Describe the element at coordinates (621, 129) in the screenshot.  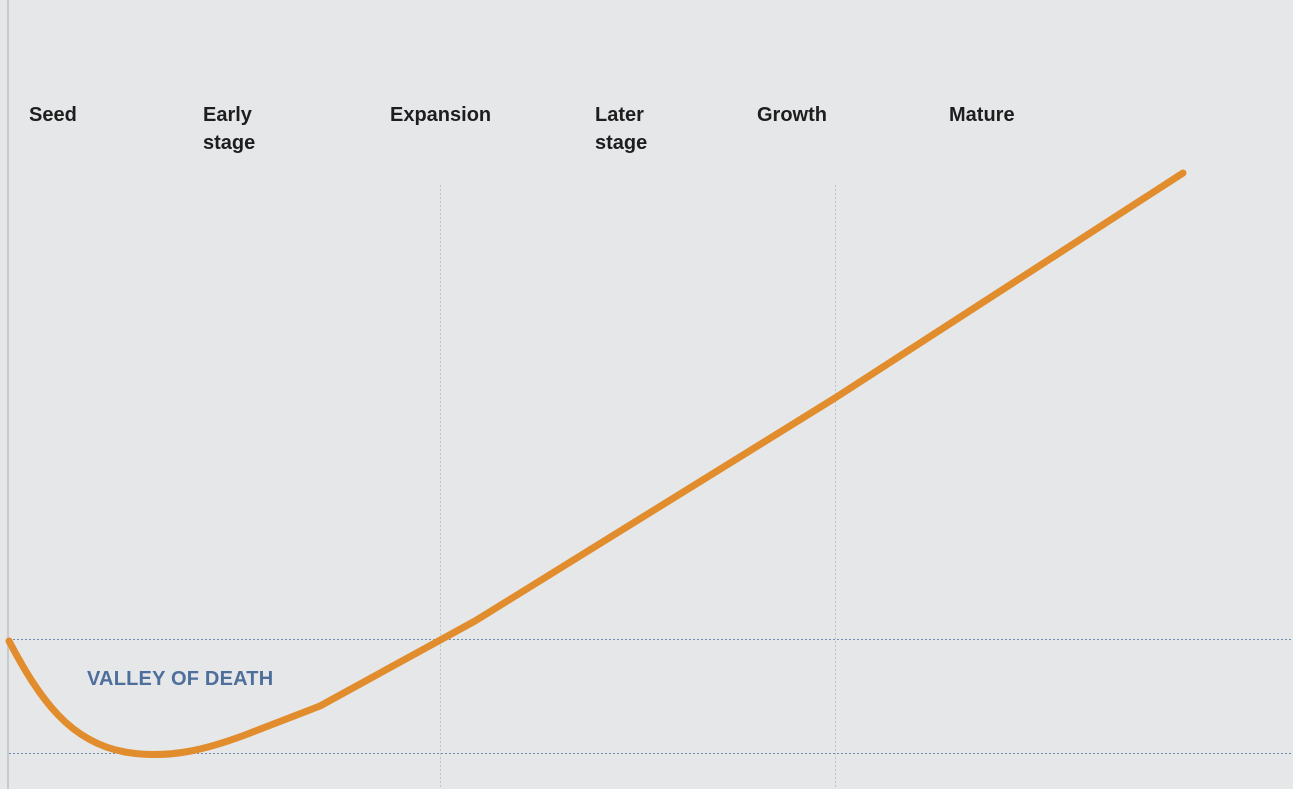
I see `stage-label-later-stage: Later stage` at that location.